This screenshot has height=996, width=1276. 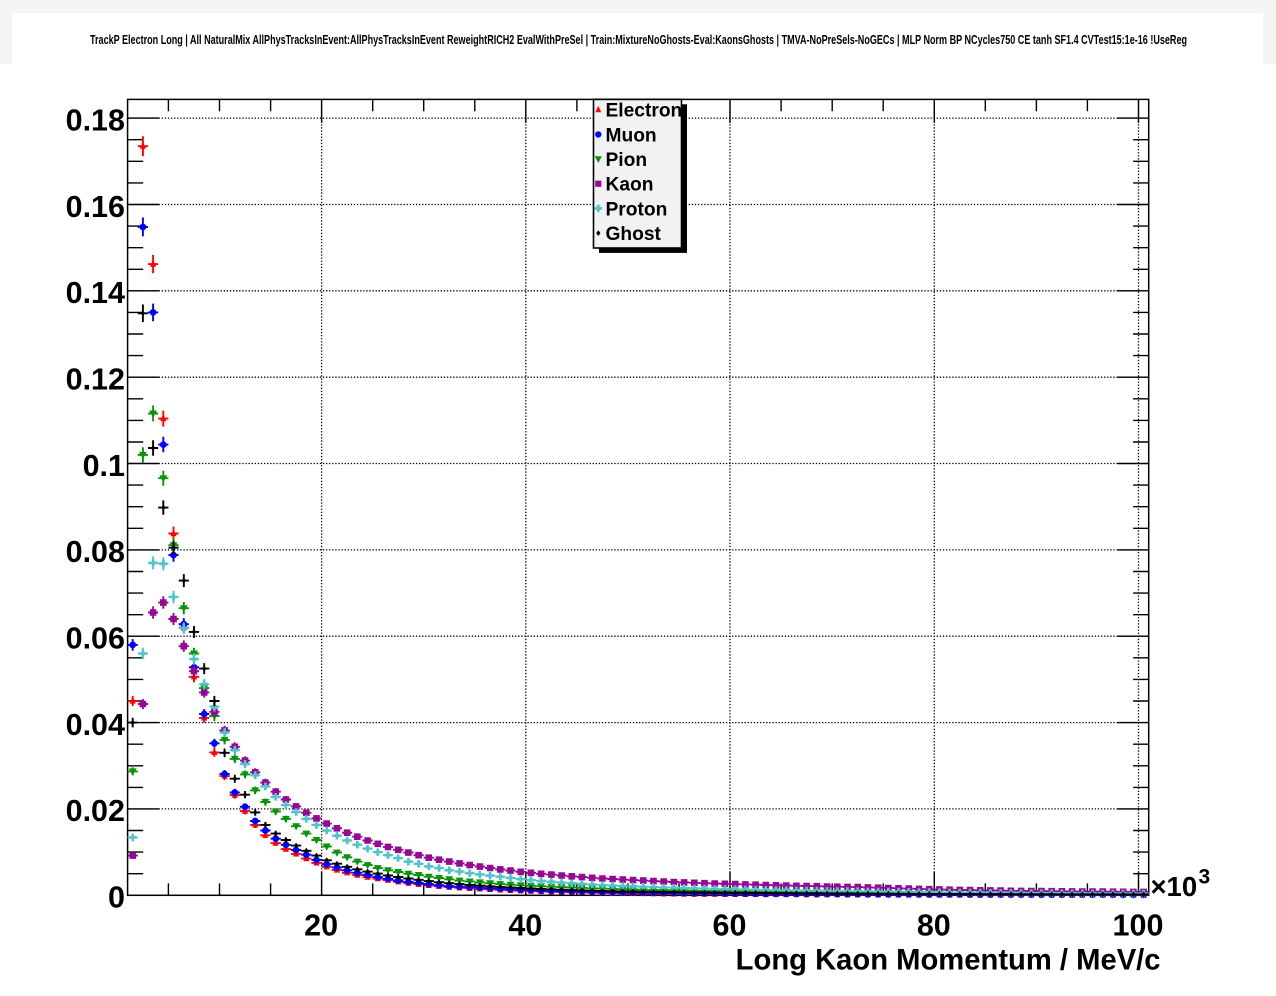 What do you see at coordinates (637, 209) in the screenshot?
I see `svg-text: Proton` at bounding box center [637, 209].